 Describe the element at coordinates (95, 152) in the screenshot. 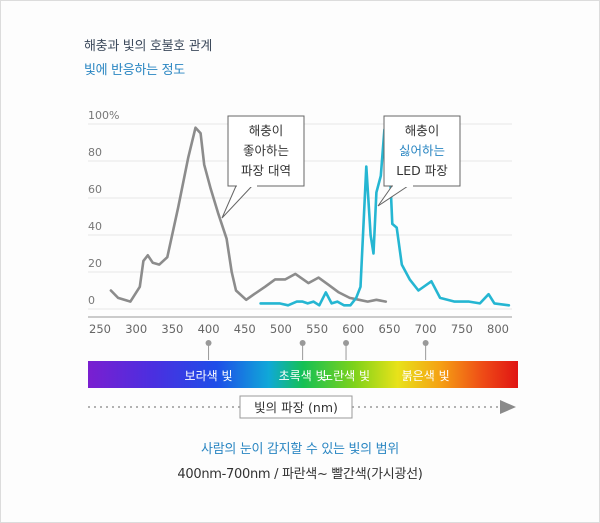

I see `y-tick-label: 80` at that location.